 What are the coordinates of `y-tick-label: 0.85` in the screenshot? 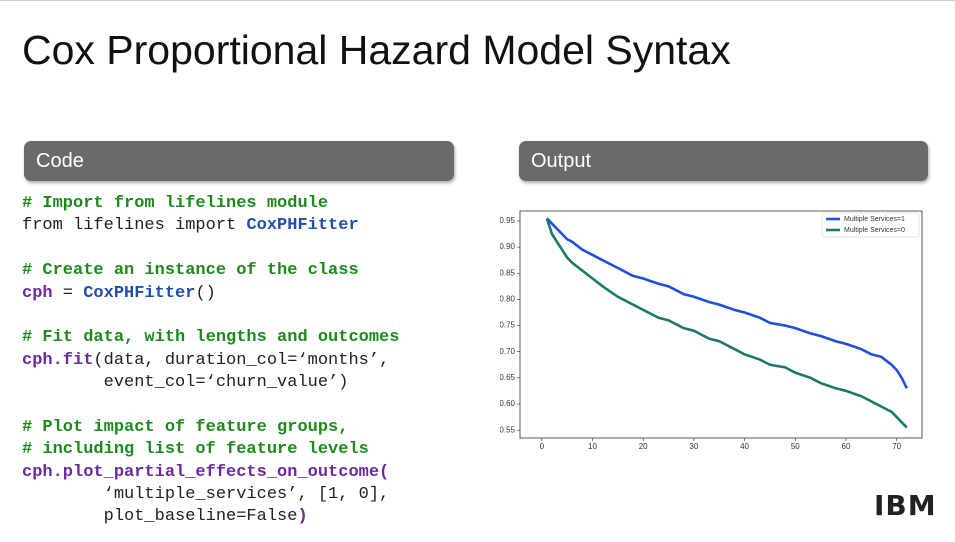 It's located at (508, 272).